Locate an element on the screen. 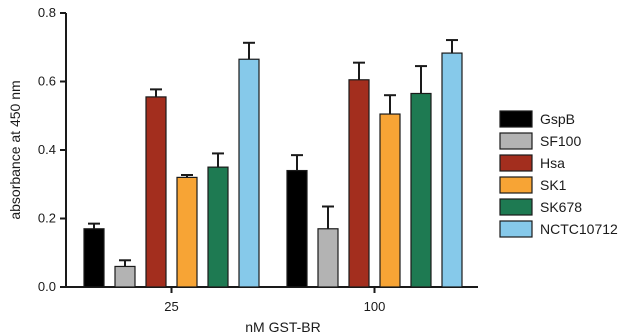  legend-swatch-sk678 is located at coordinates (516, 207).